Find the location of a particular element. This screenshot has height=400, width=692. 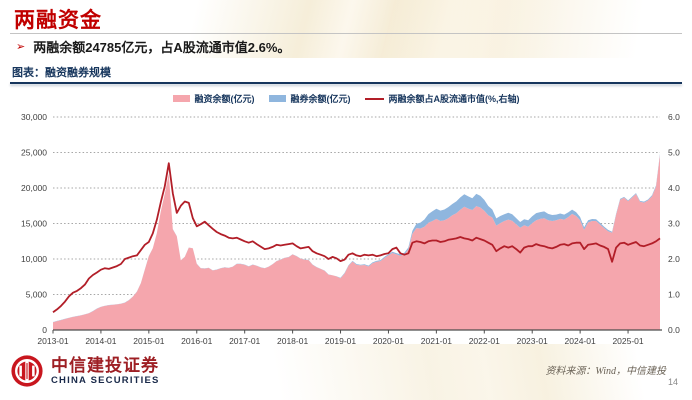

legend-label-financing: 融资余额(亿元) is located at coordinates (224, 99).